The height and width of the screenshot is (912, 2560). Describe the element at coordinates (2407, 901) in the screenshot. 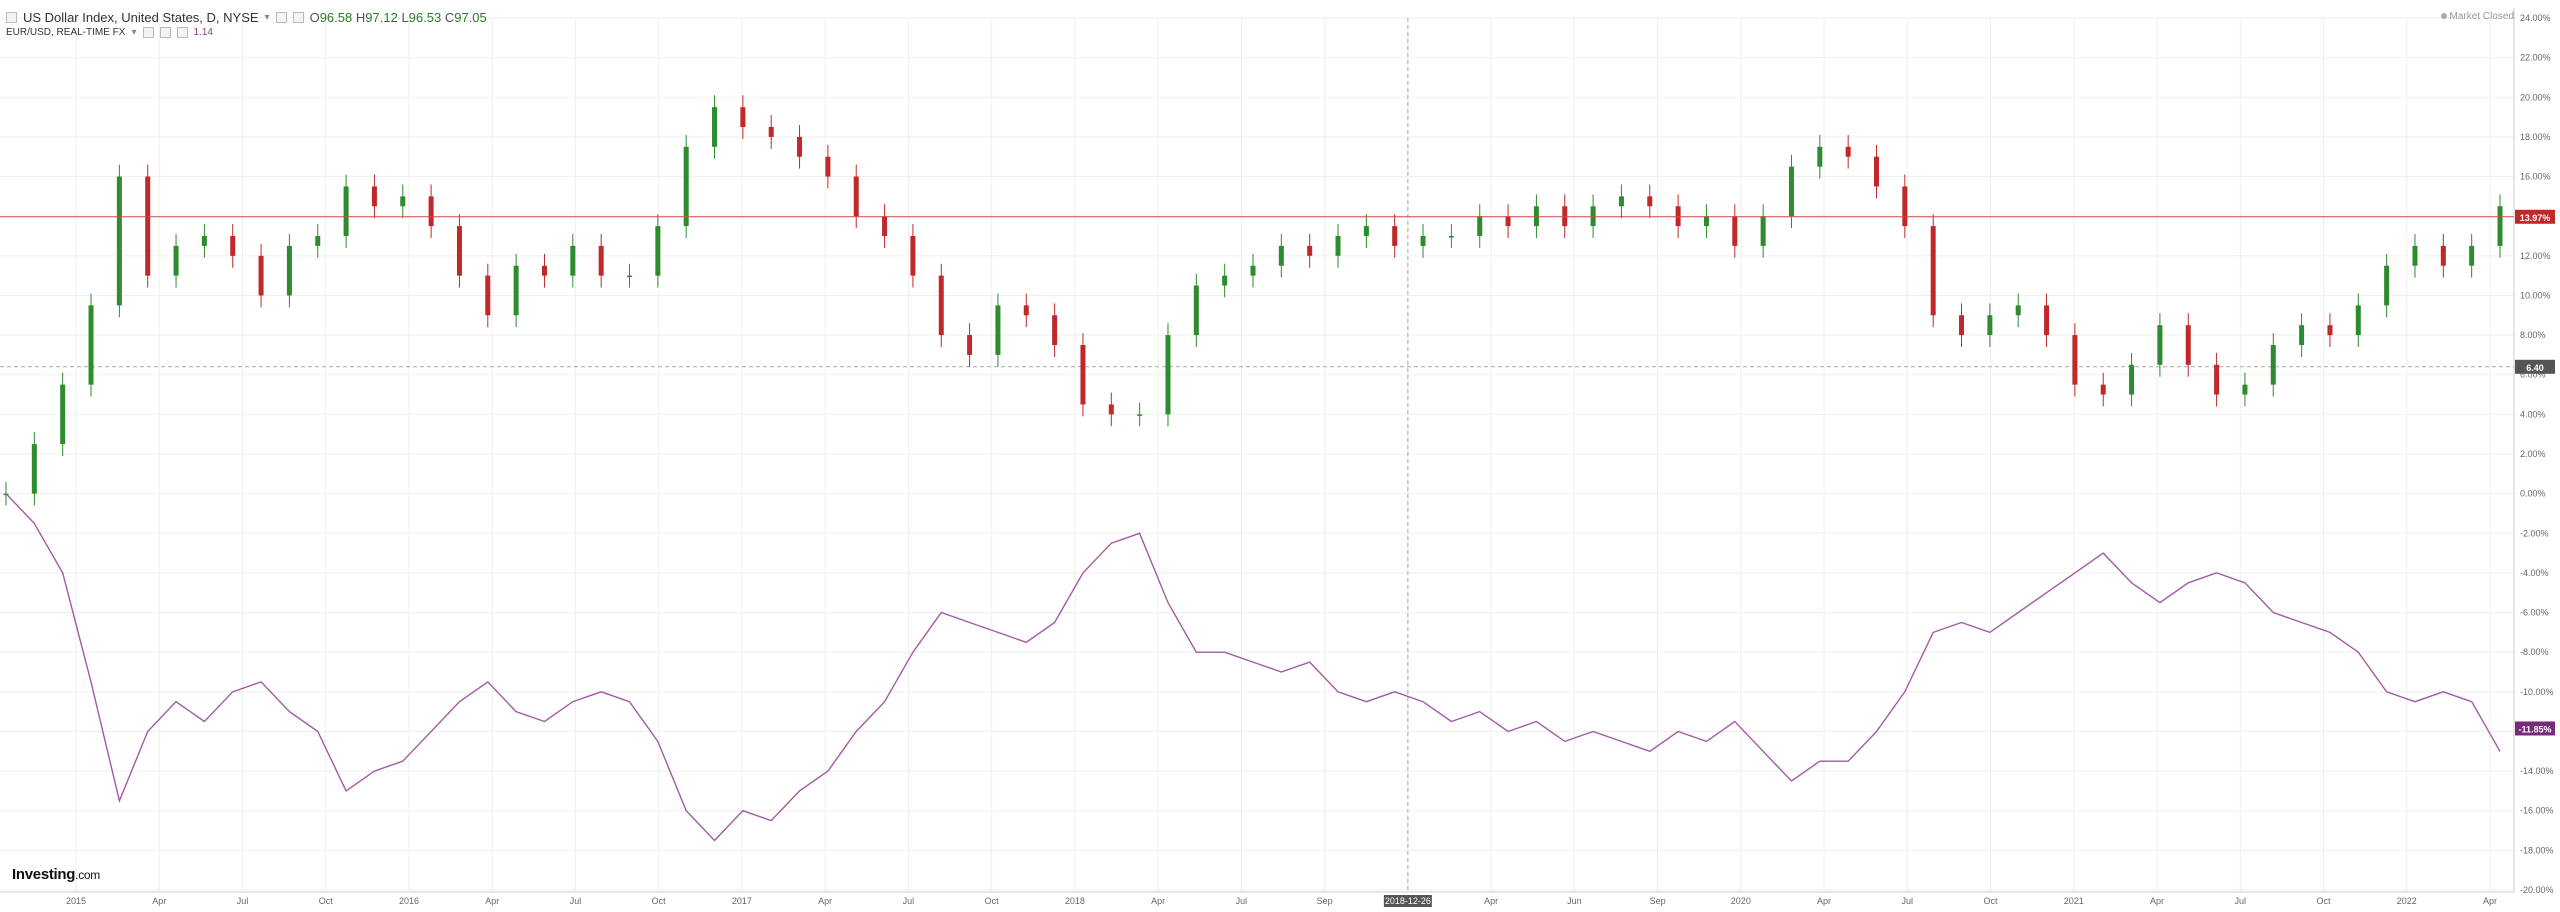

I see `x-tick-label: 2022` at that location.